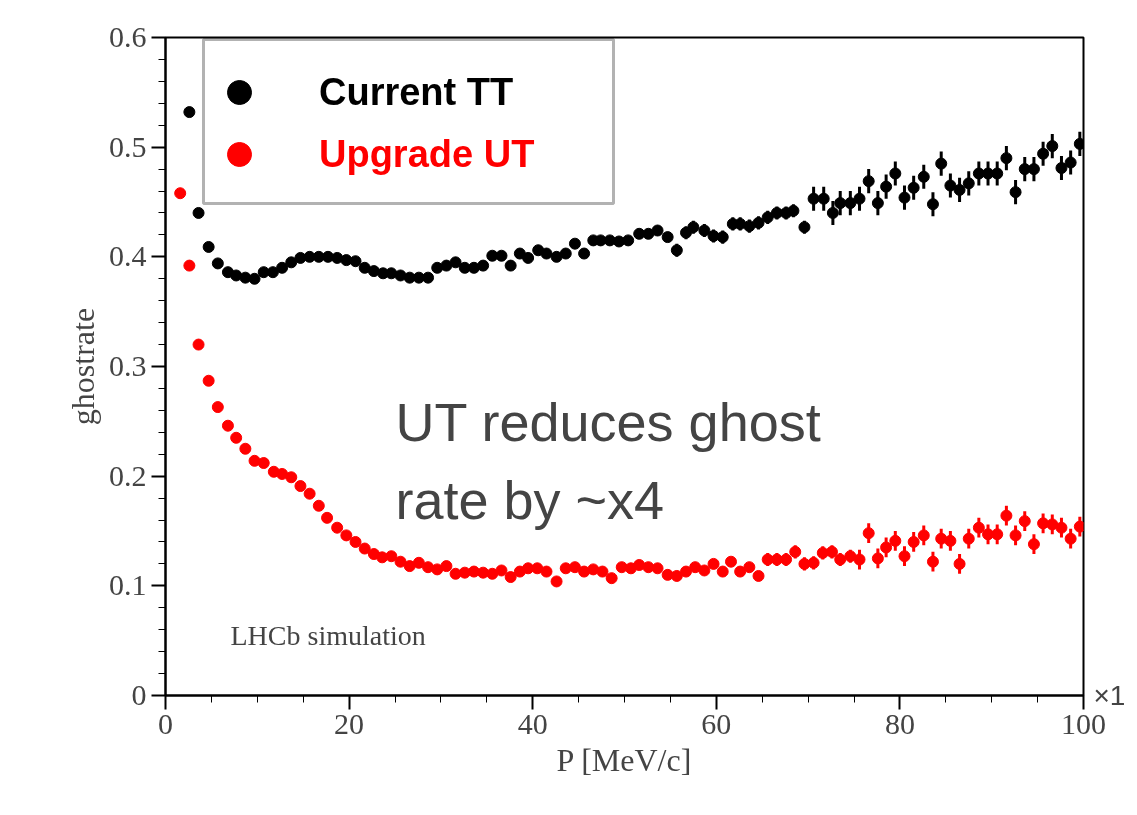  Describe the element at coordinates (128, 146) in the screenshot. I see `y-tick-label: 0.5` at that location.